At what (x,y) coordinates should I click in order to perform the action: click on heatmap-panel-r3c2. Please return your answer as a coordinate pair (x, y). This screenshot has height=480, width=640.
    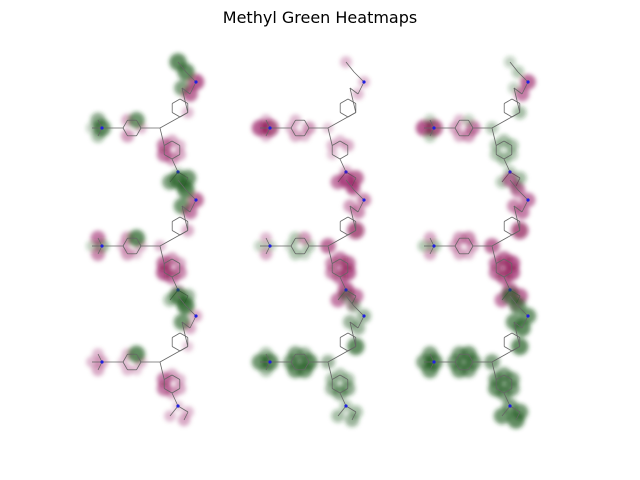
    Looking at the image, I should click on (311, 358).